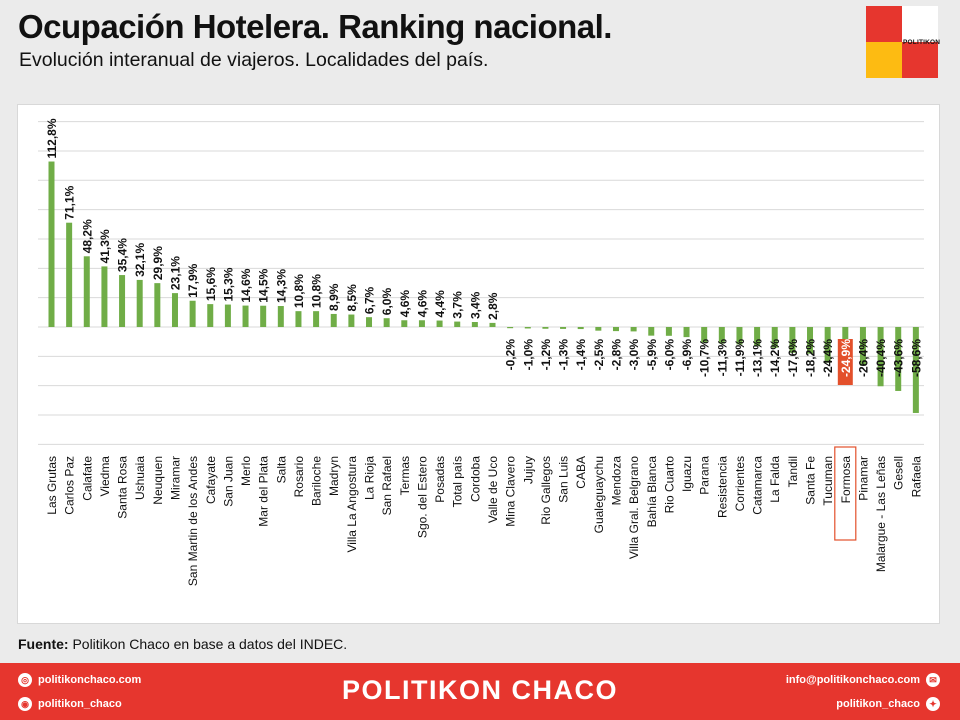 The width and height of the screenshot is (960, 720). Describe the element at coordinates (922, 42) in the screenshot. I see `logo-text: POLITIKON` at that location.